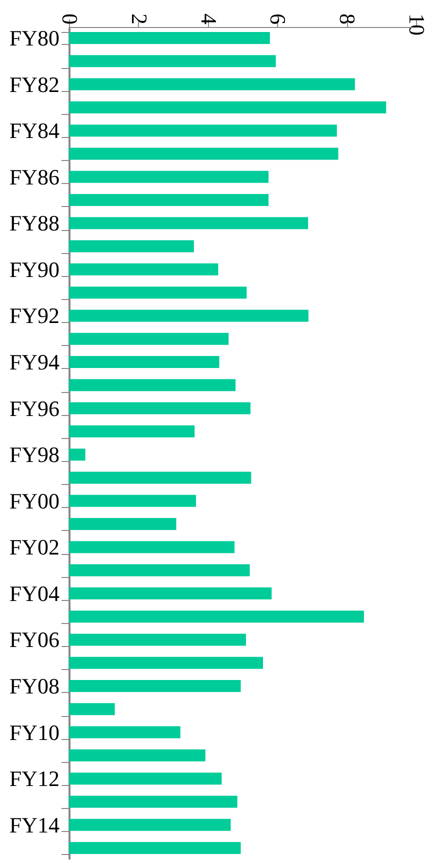 The height and width of the screenshot is (865, 437). Describe the element at coordinates (34, 362) in the screenshot. I see `y-tick-label: FY94` at that location.